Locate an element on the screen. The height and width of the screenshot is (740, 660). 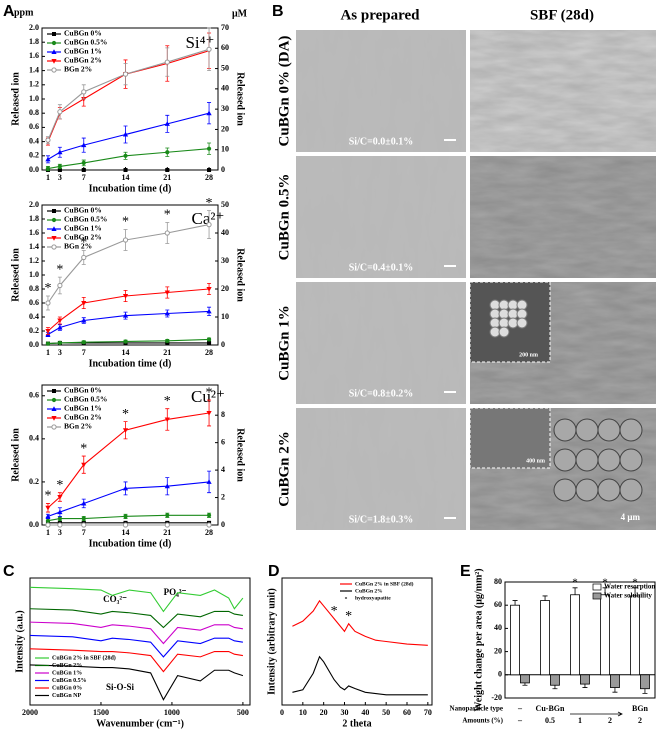
unit-label: μM is located at coordinates (240, 13).